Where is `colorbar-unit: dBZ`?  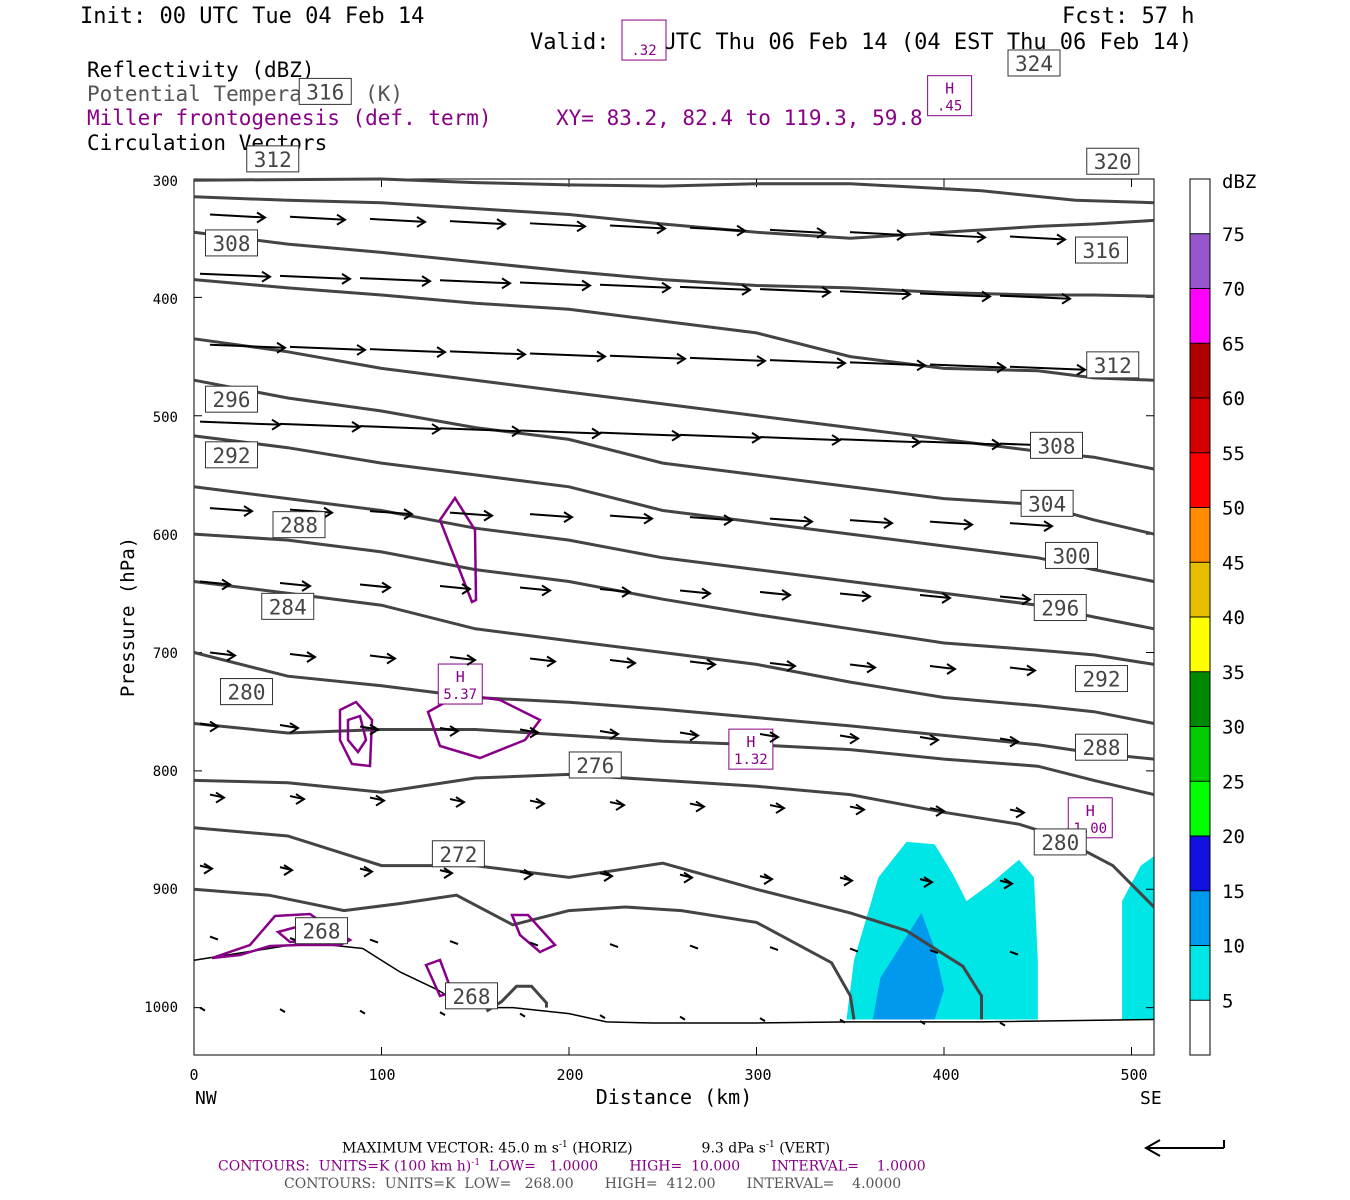
colorbar-unit: dBZ is located at coordinates (1239, 182).